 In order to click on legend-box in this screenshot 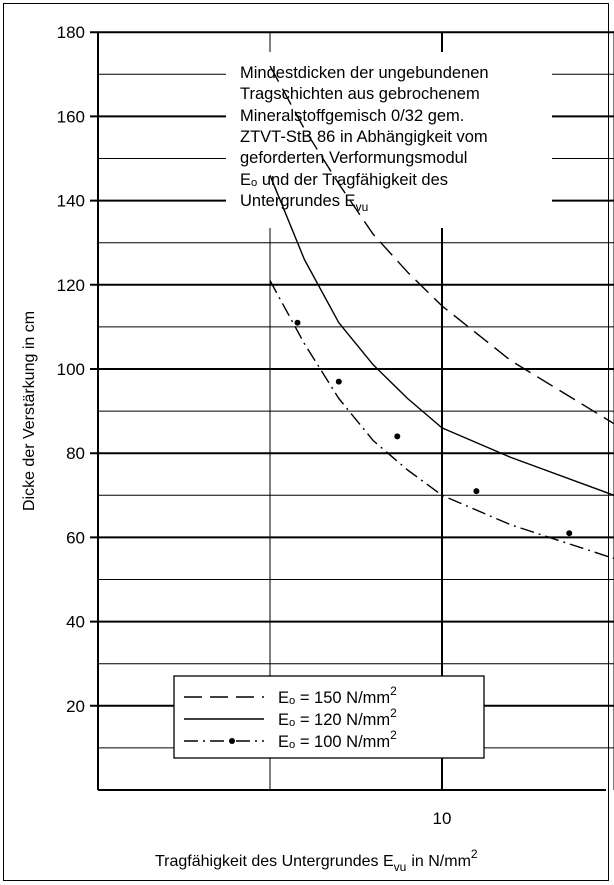, I will do `click(329, 717)`.